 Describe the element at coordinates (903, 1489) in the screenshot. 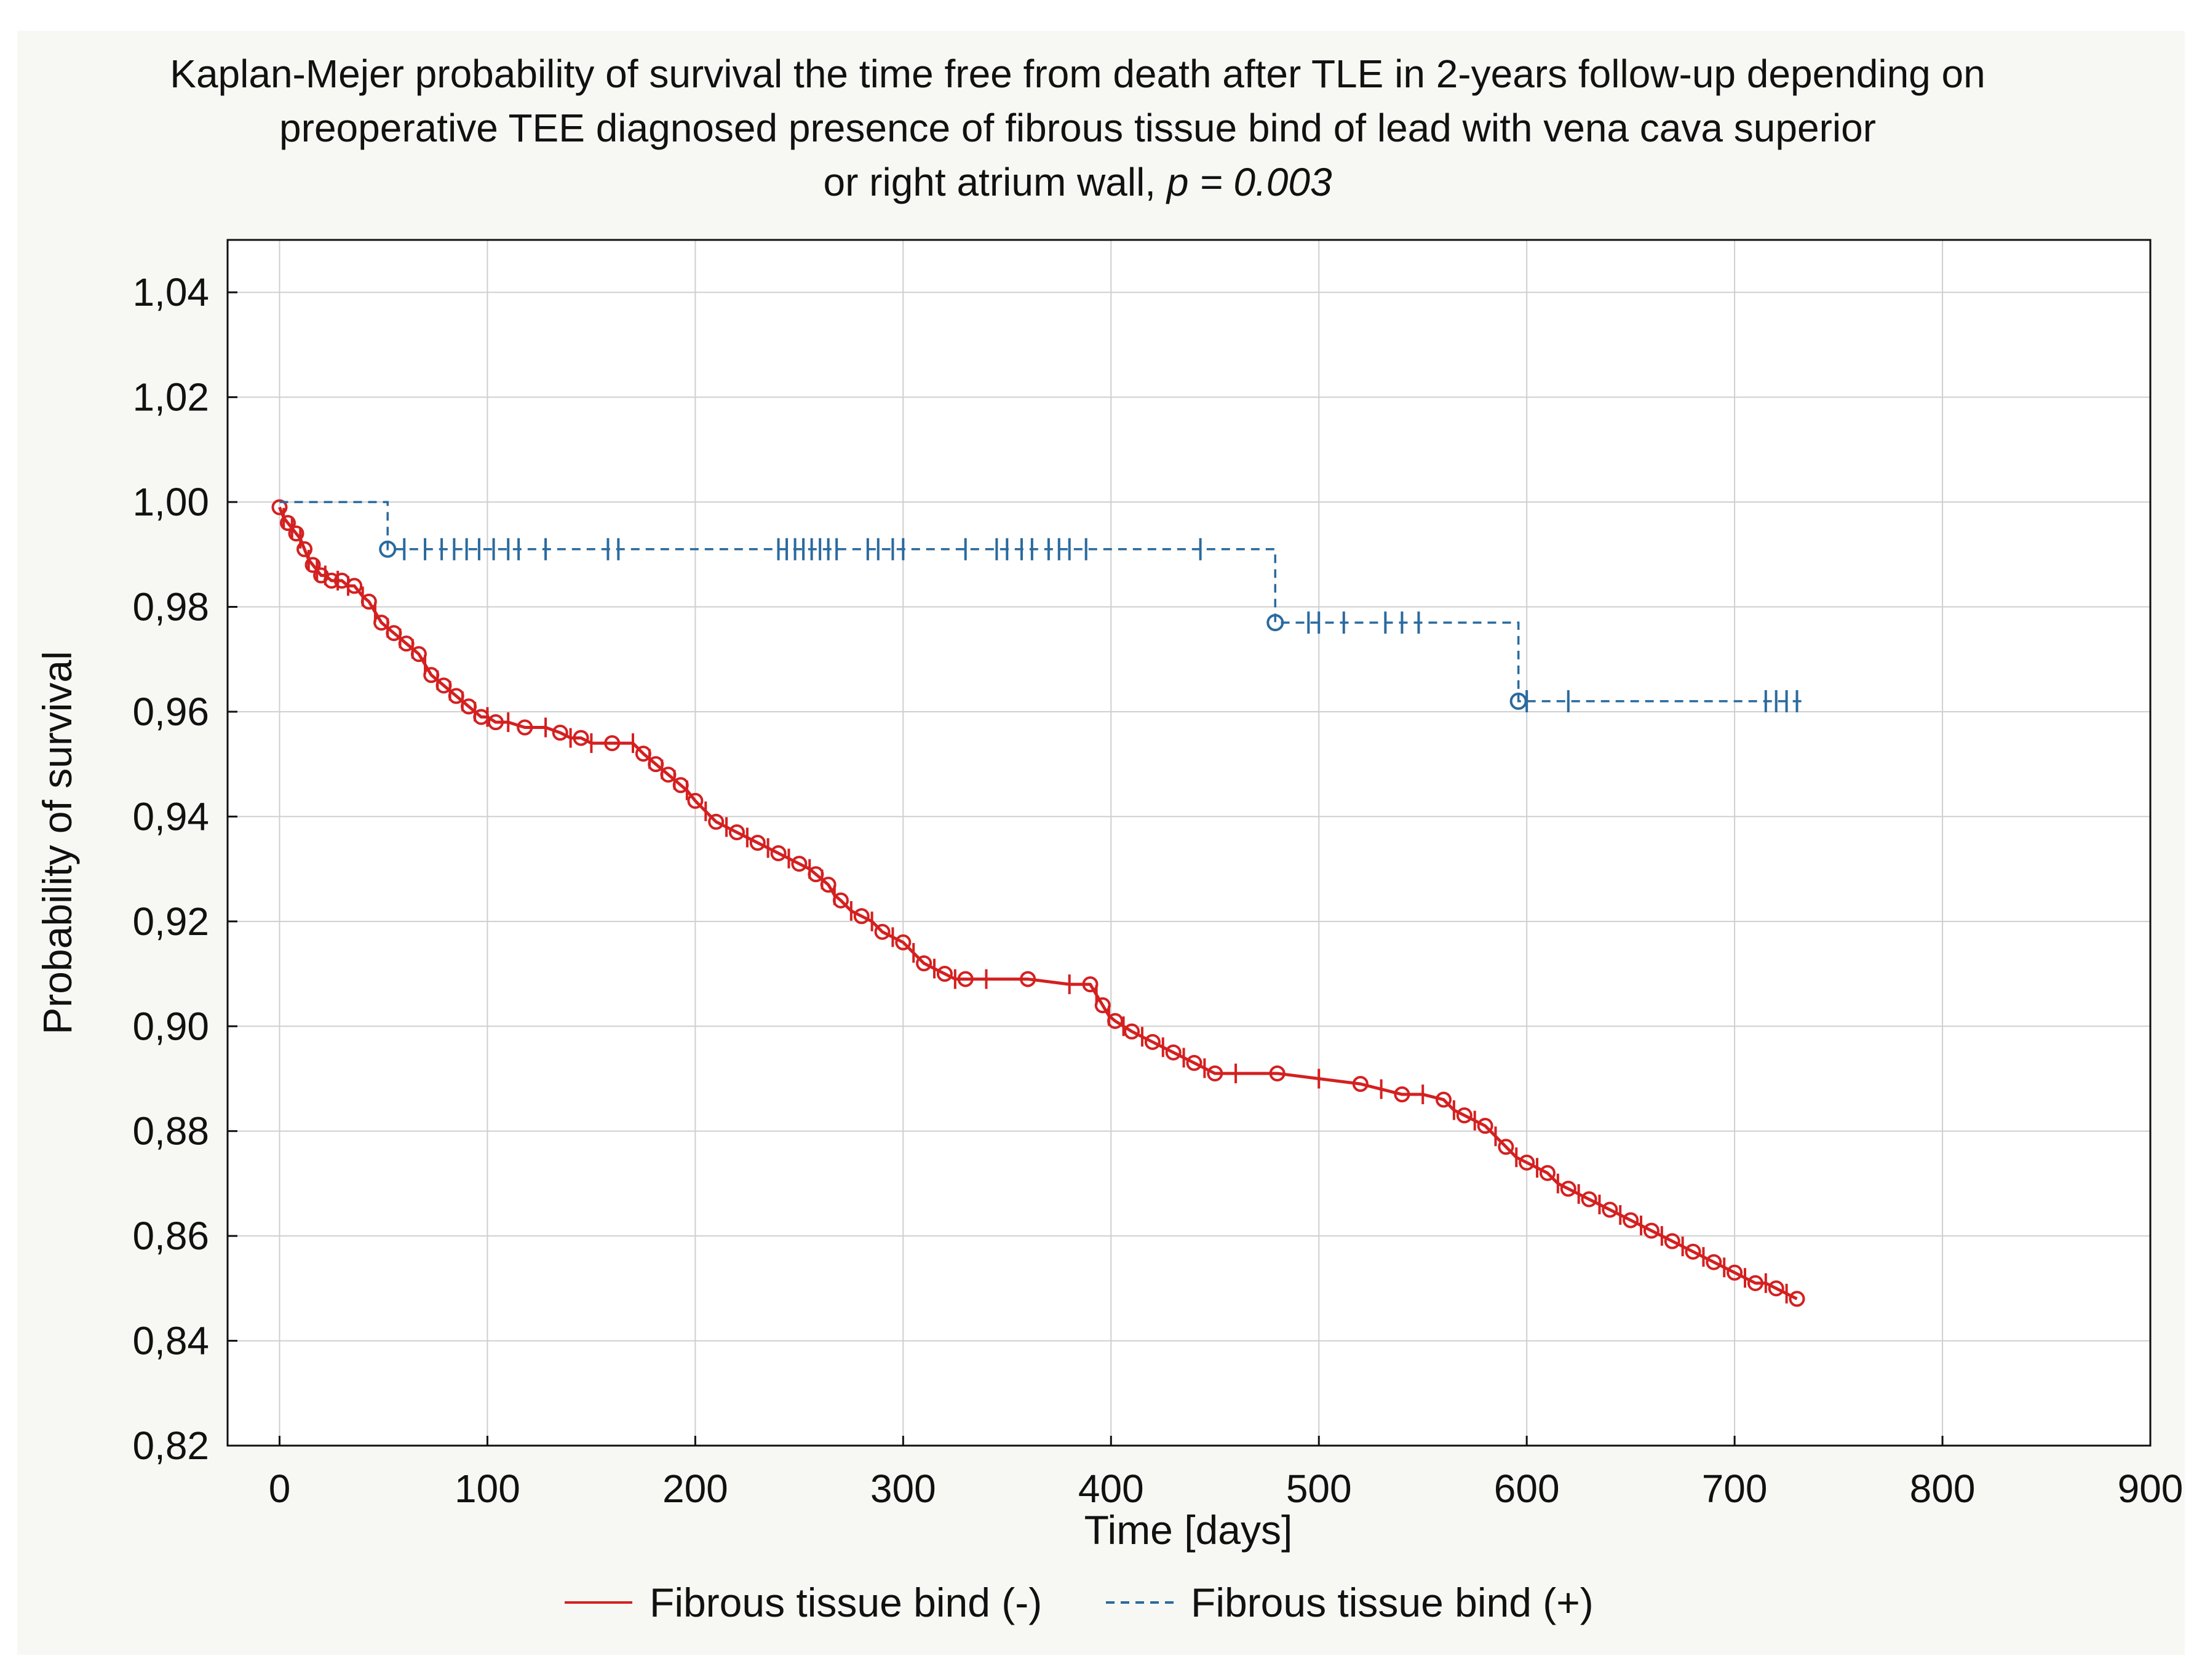

I see `x-tick-label: 300` at that location.